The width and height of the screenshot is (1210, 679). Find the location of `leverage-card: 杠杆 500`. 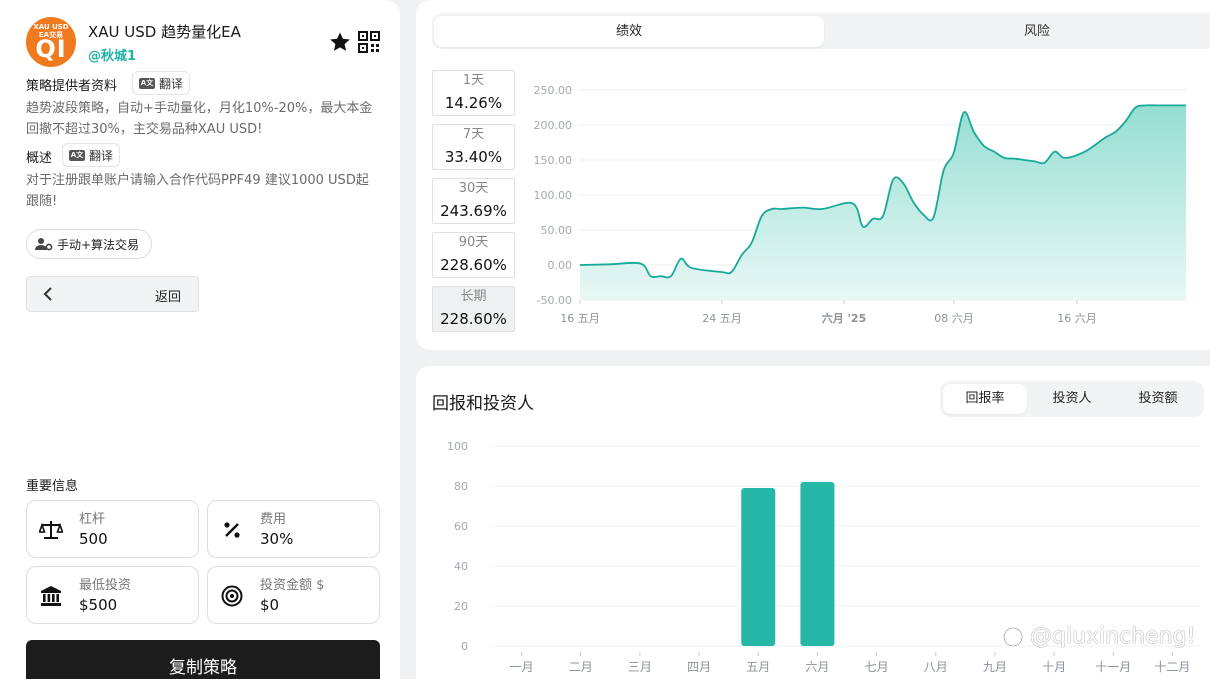

leverage-card: 杠杆 500 is located at coordinates (112, 529).